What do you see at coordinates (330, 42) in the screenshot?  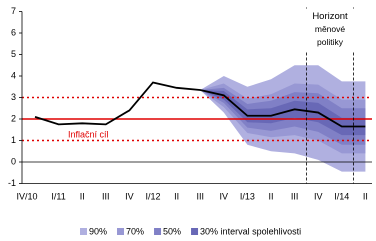 I see `horizon-label: politiky` at bounding box center [330, 42].